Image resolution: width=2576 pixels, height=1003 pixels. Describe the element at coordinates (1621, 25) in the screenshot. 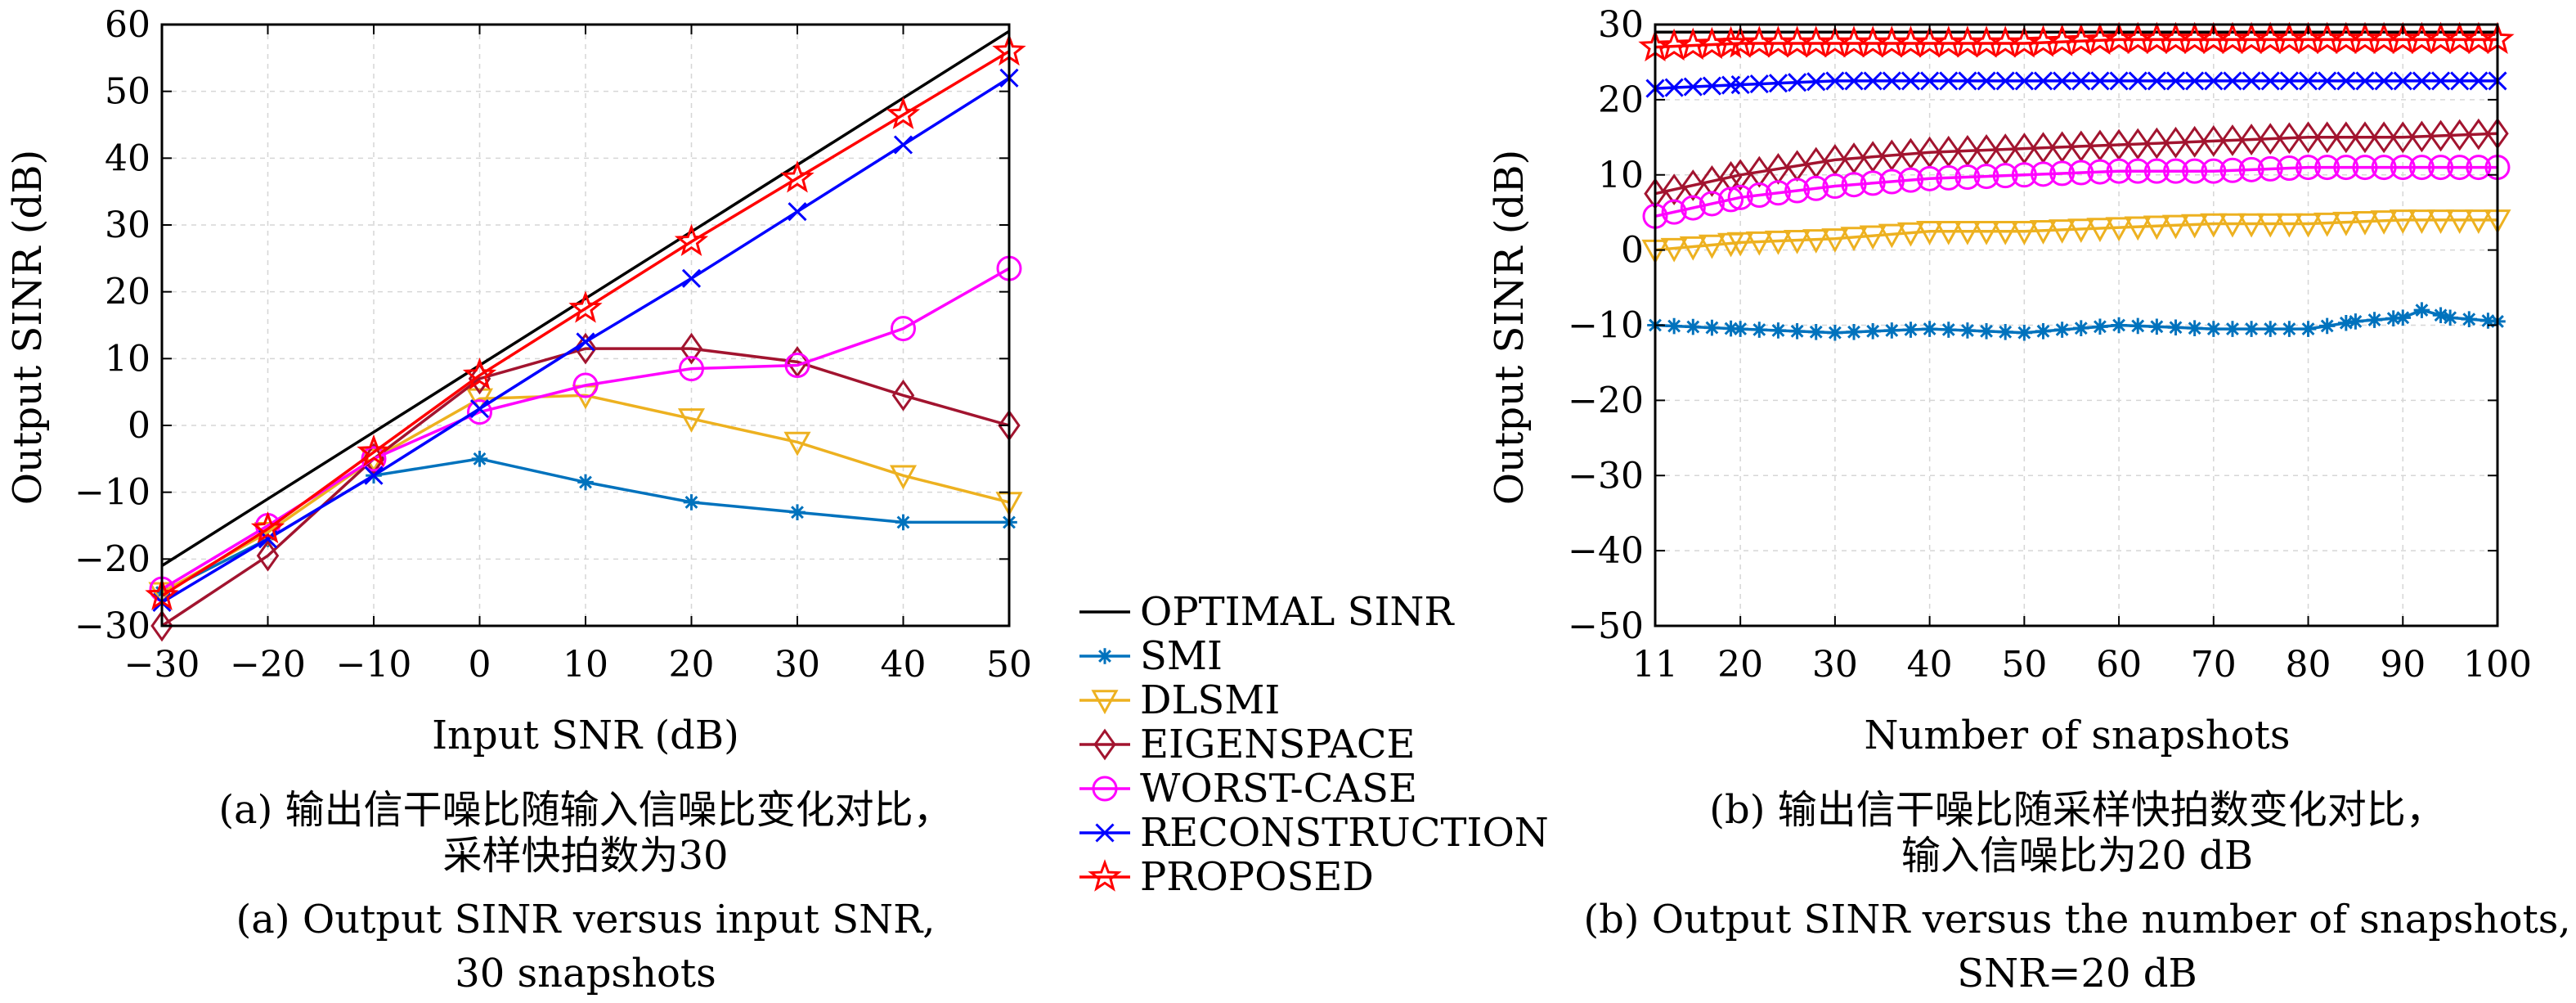

I see `chart-b-ytick-label: 30` at that location.